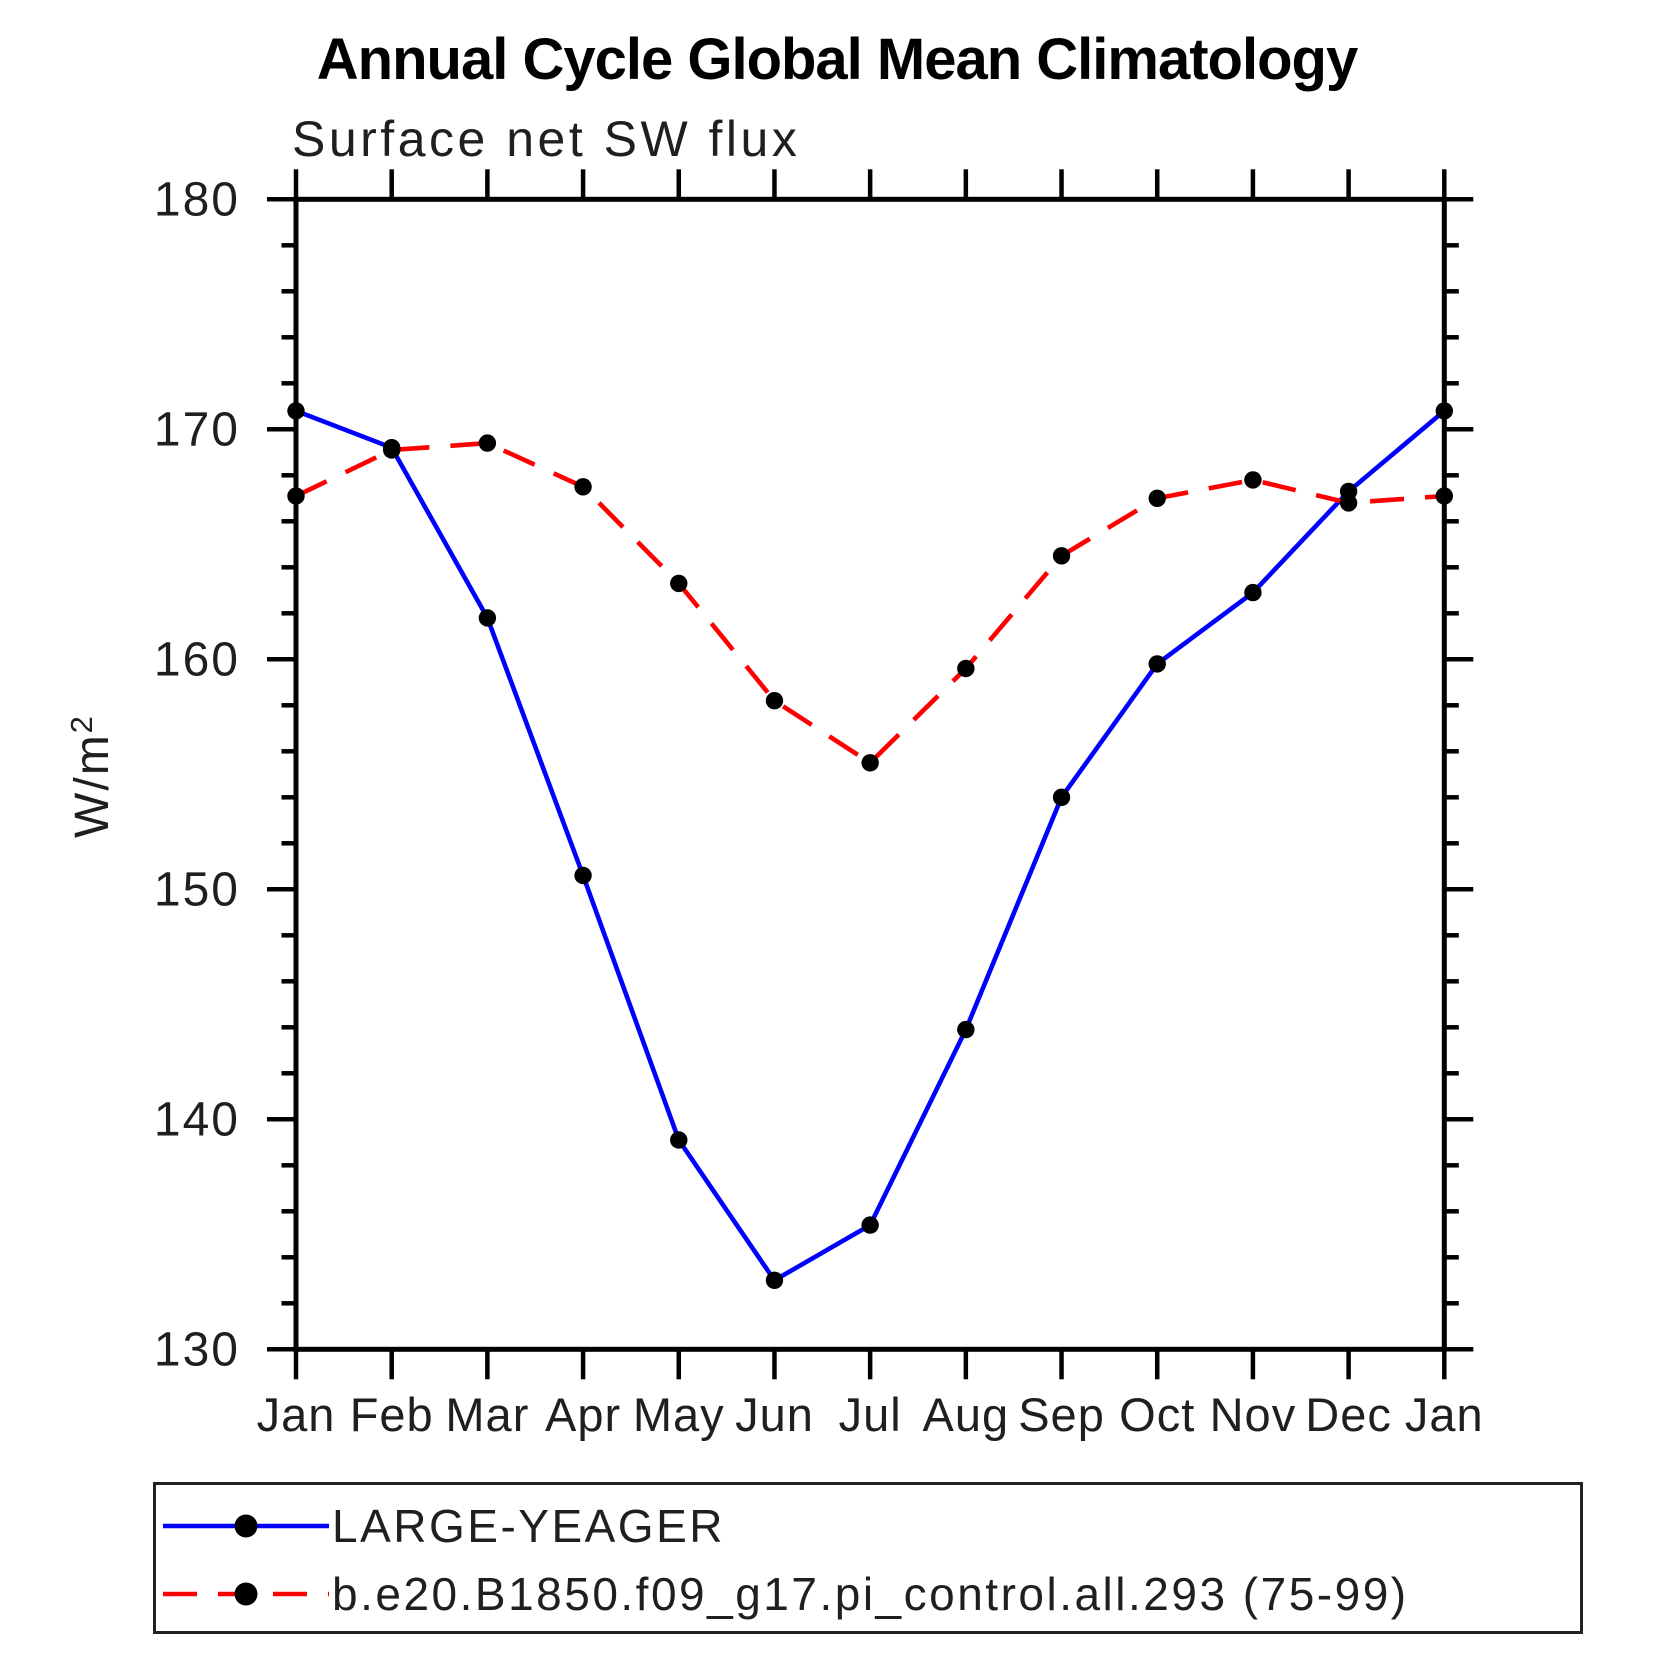  What do you see at coordinates (870, 1414) in the screenshot?
I see `x-axis-month-label: Jul` at bounding box center [870, 1414].